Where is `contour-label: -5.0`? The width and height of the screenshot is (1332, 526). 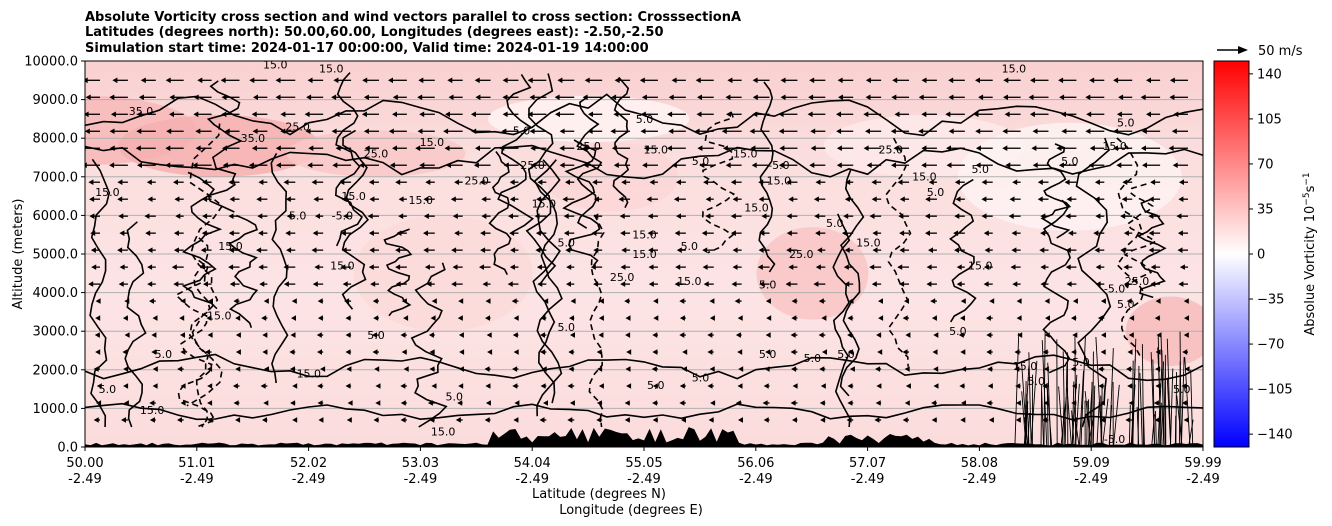
contour-label: -5.0 is located at coordinates (342, 215).